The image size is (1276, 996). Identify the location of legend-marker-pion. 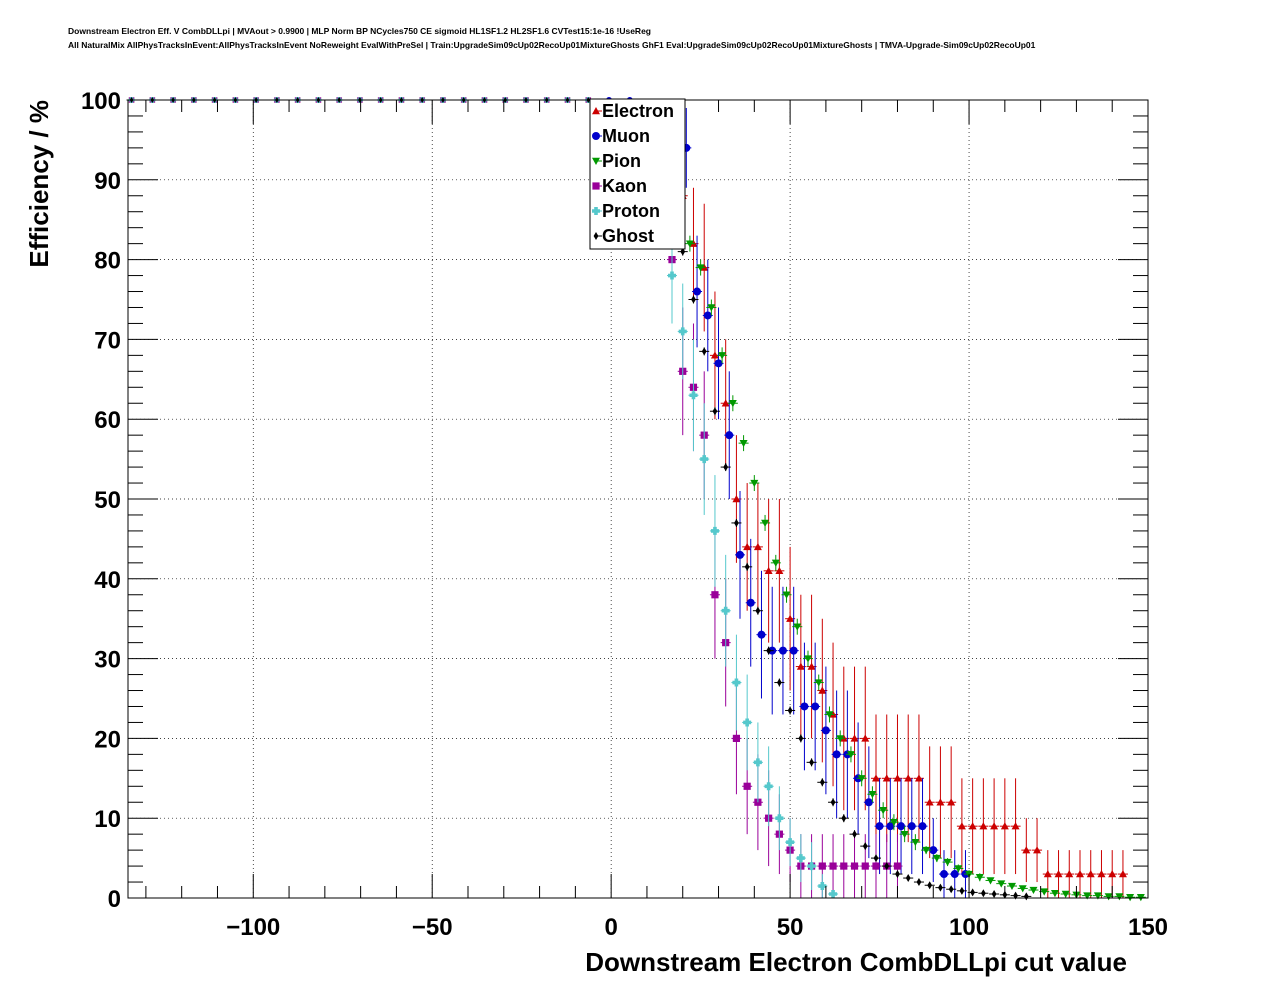
(596, 161).